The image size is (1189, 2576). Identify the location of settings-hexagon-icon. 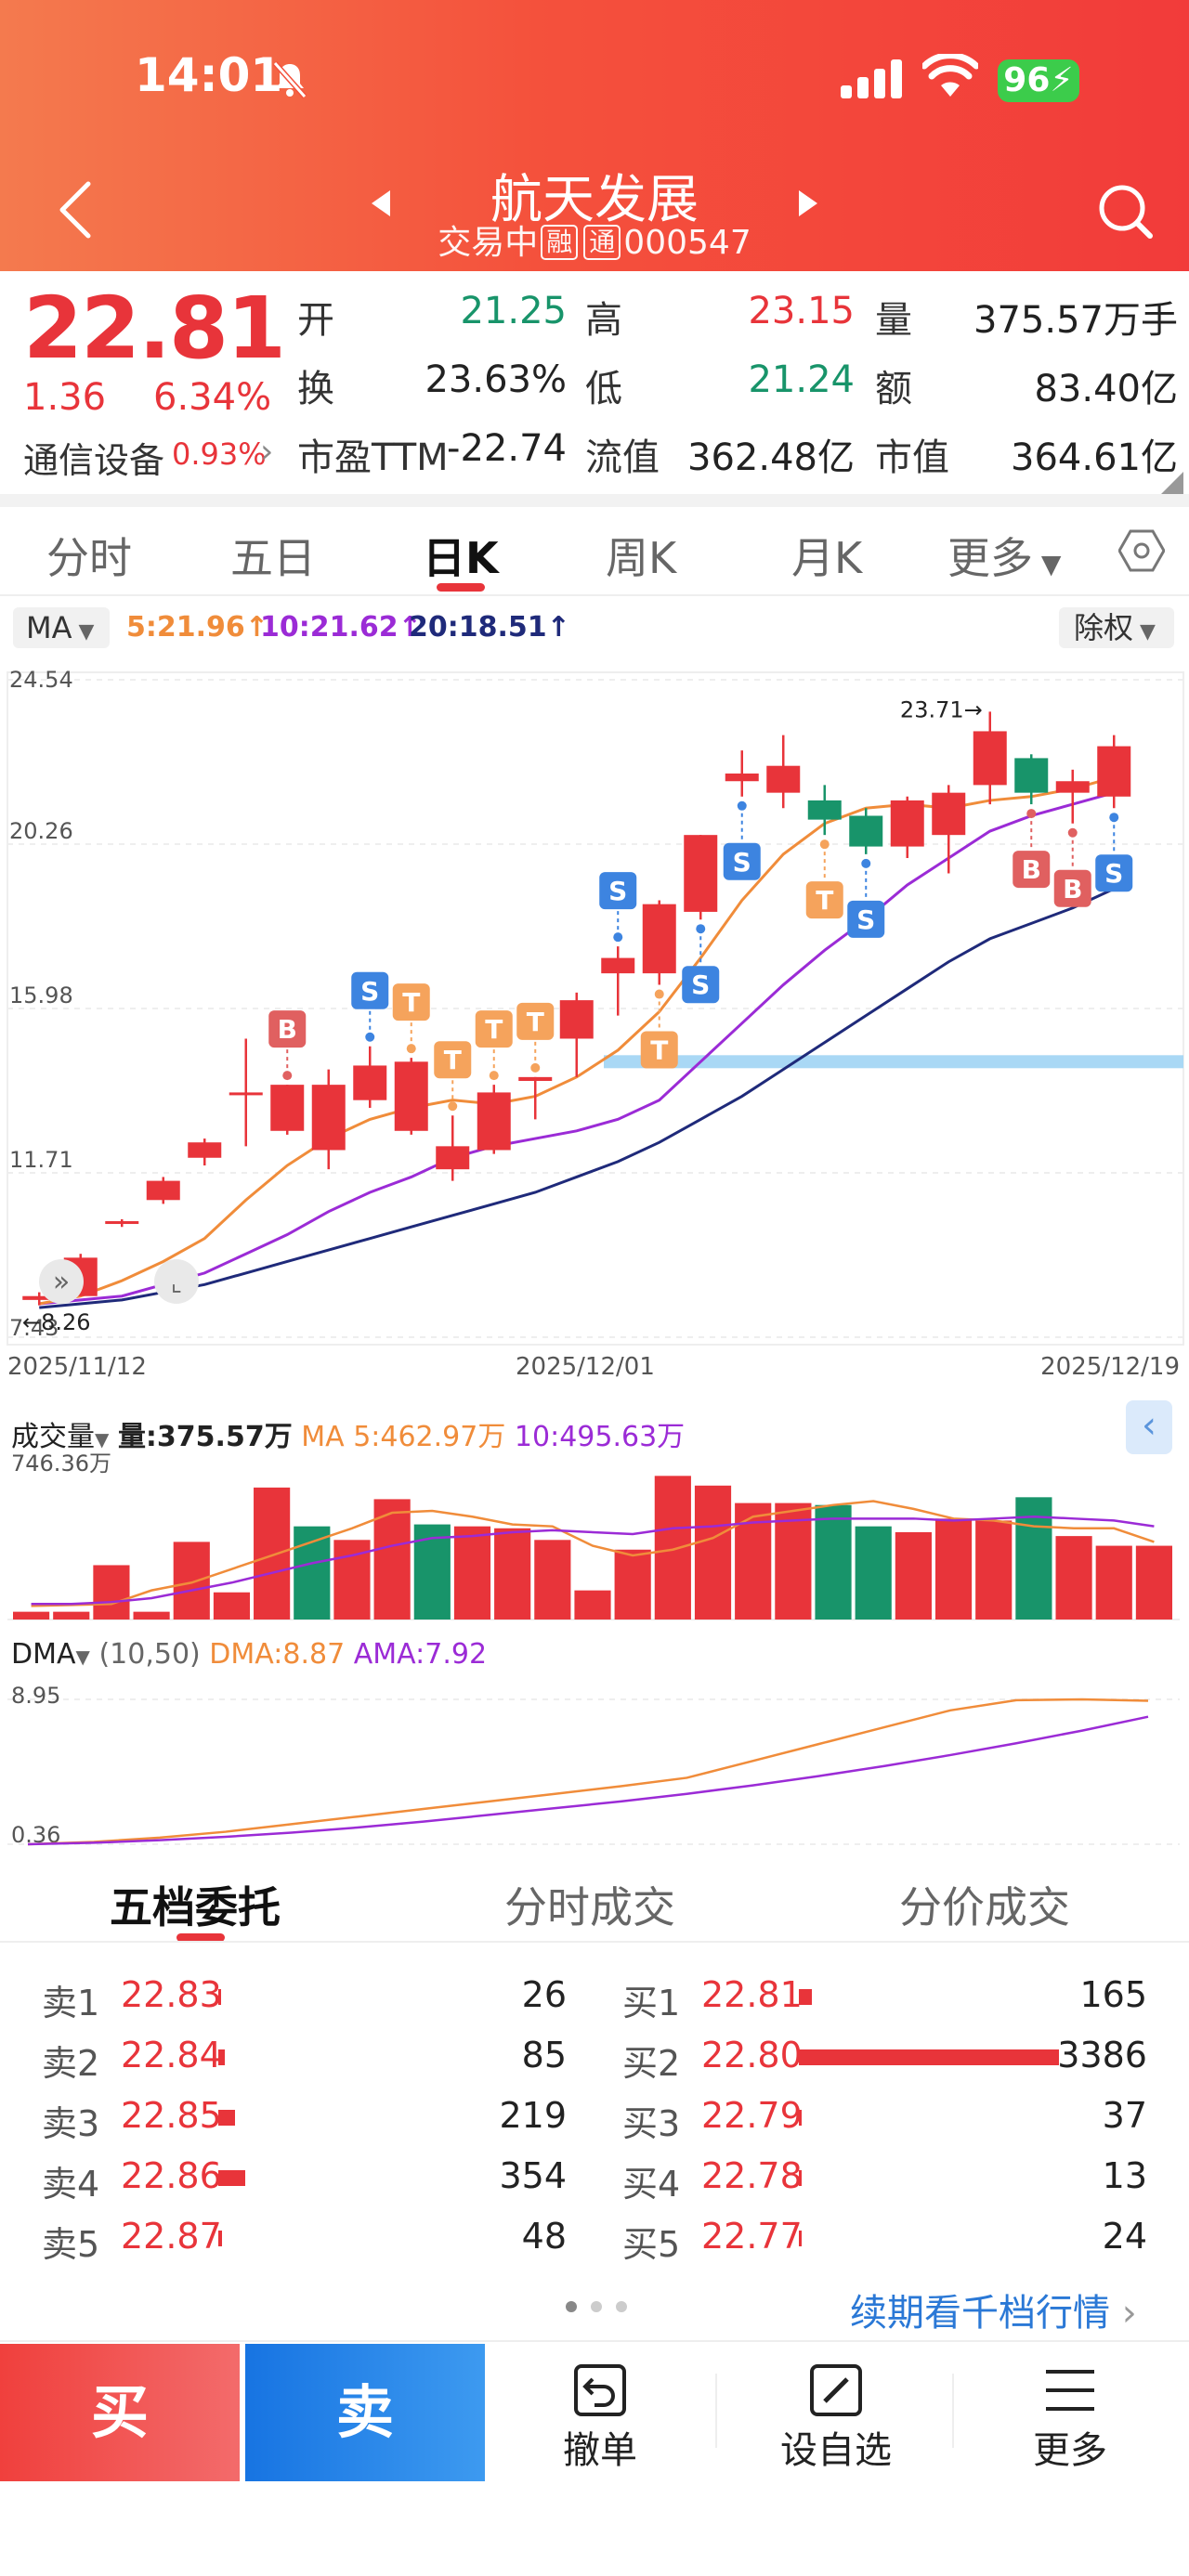
(1141, 550).